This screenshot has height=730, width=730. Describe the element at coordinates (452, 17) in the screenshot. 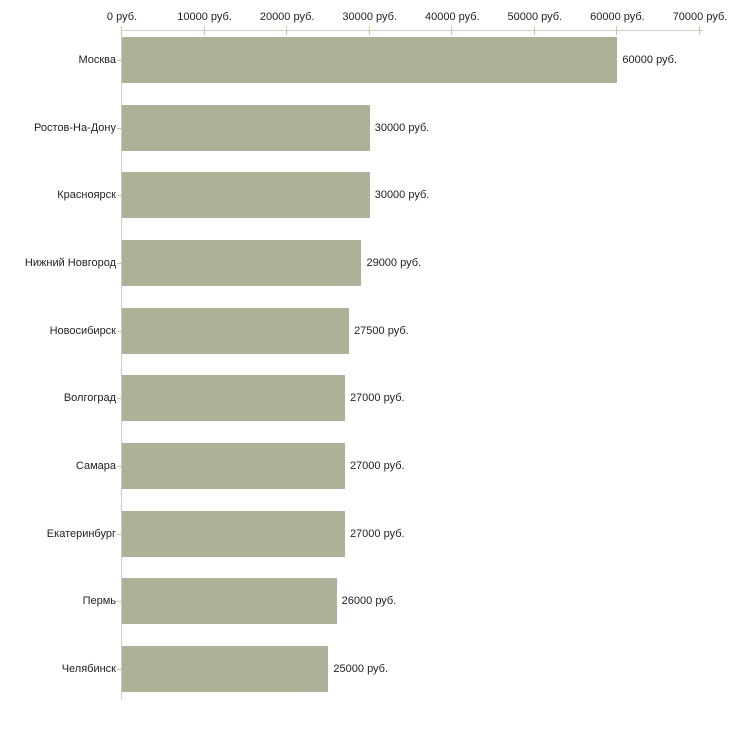

I see `x-tick-label: 40000 руб.` at that location.